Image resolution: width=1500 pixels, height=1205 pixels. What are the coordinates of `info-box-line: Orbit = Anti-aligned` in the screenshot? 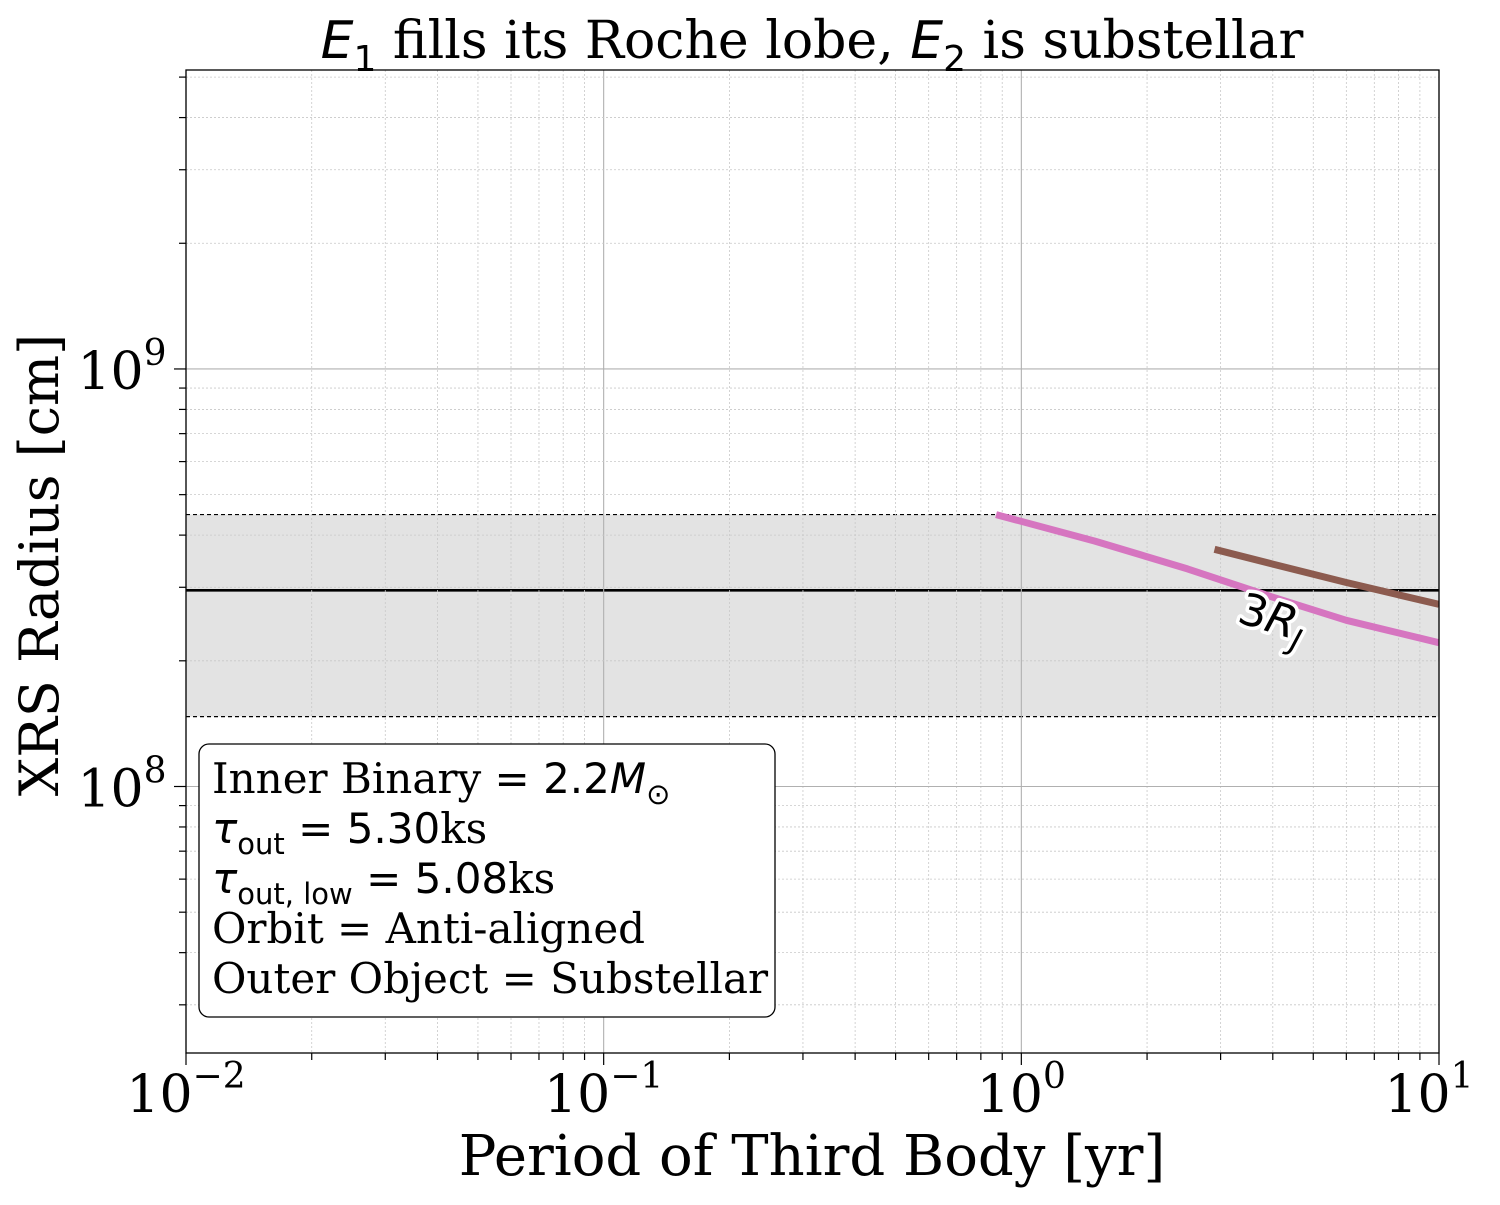 It's located at (428, 928).